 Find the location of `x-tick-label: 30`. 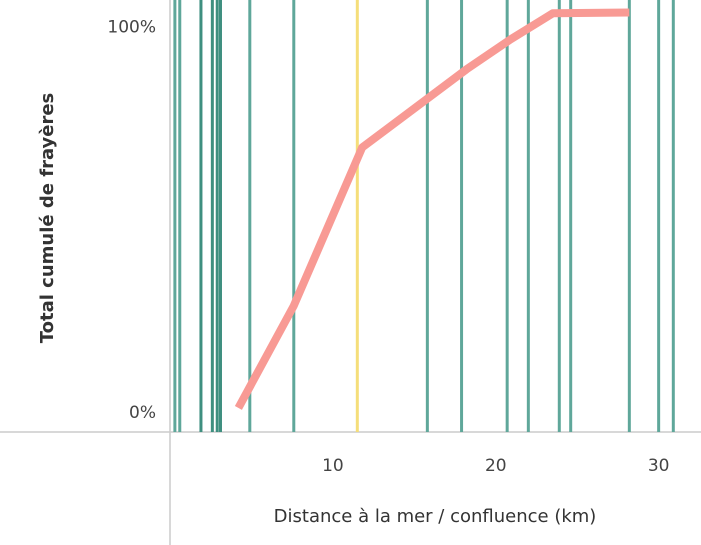

x-tick-label: 30 is located at coordinates (659, 466).